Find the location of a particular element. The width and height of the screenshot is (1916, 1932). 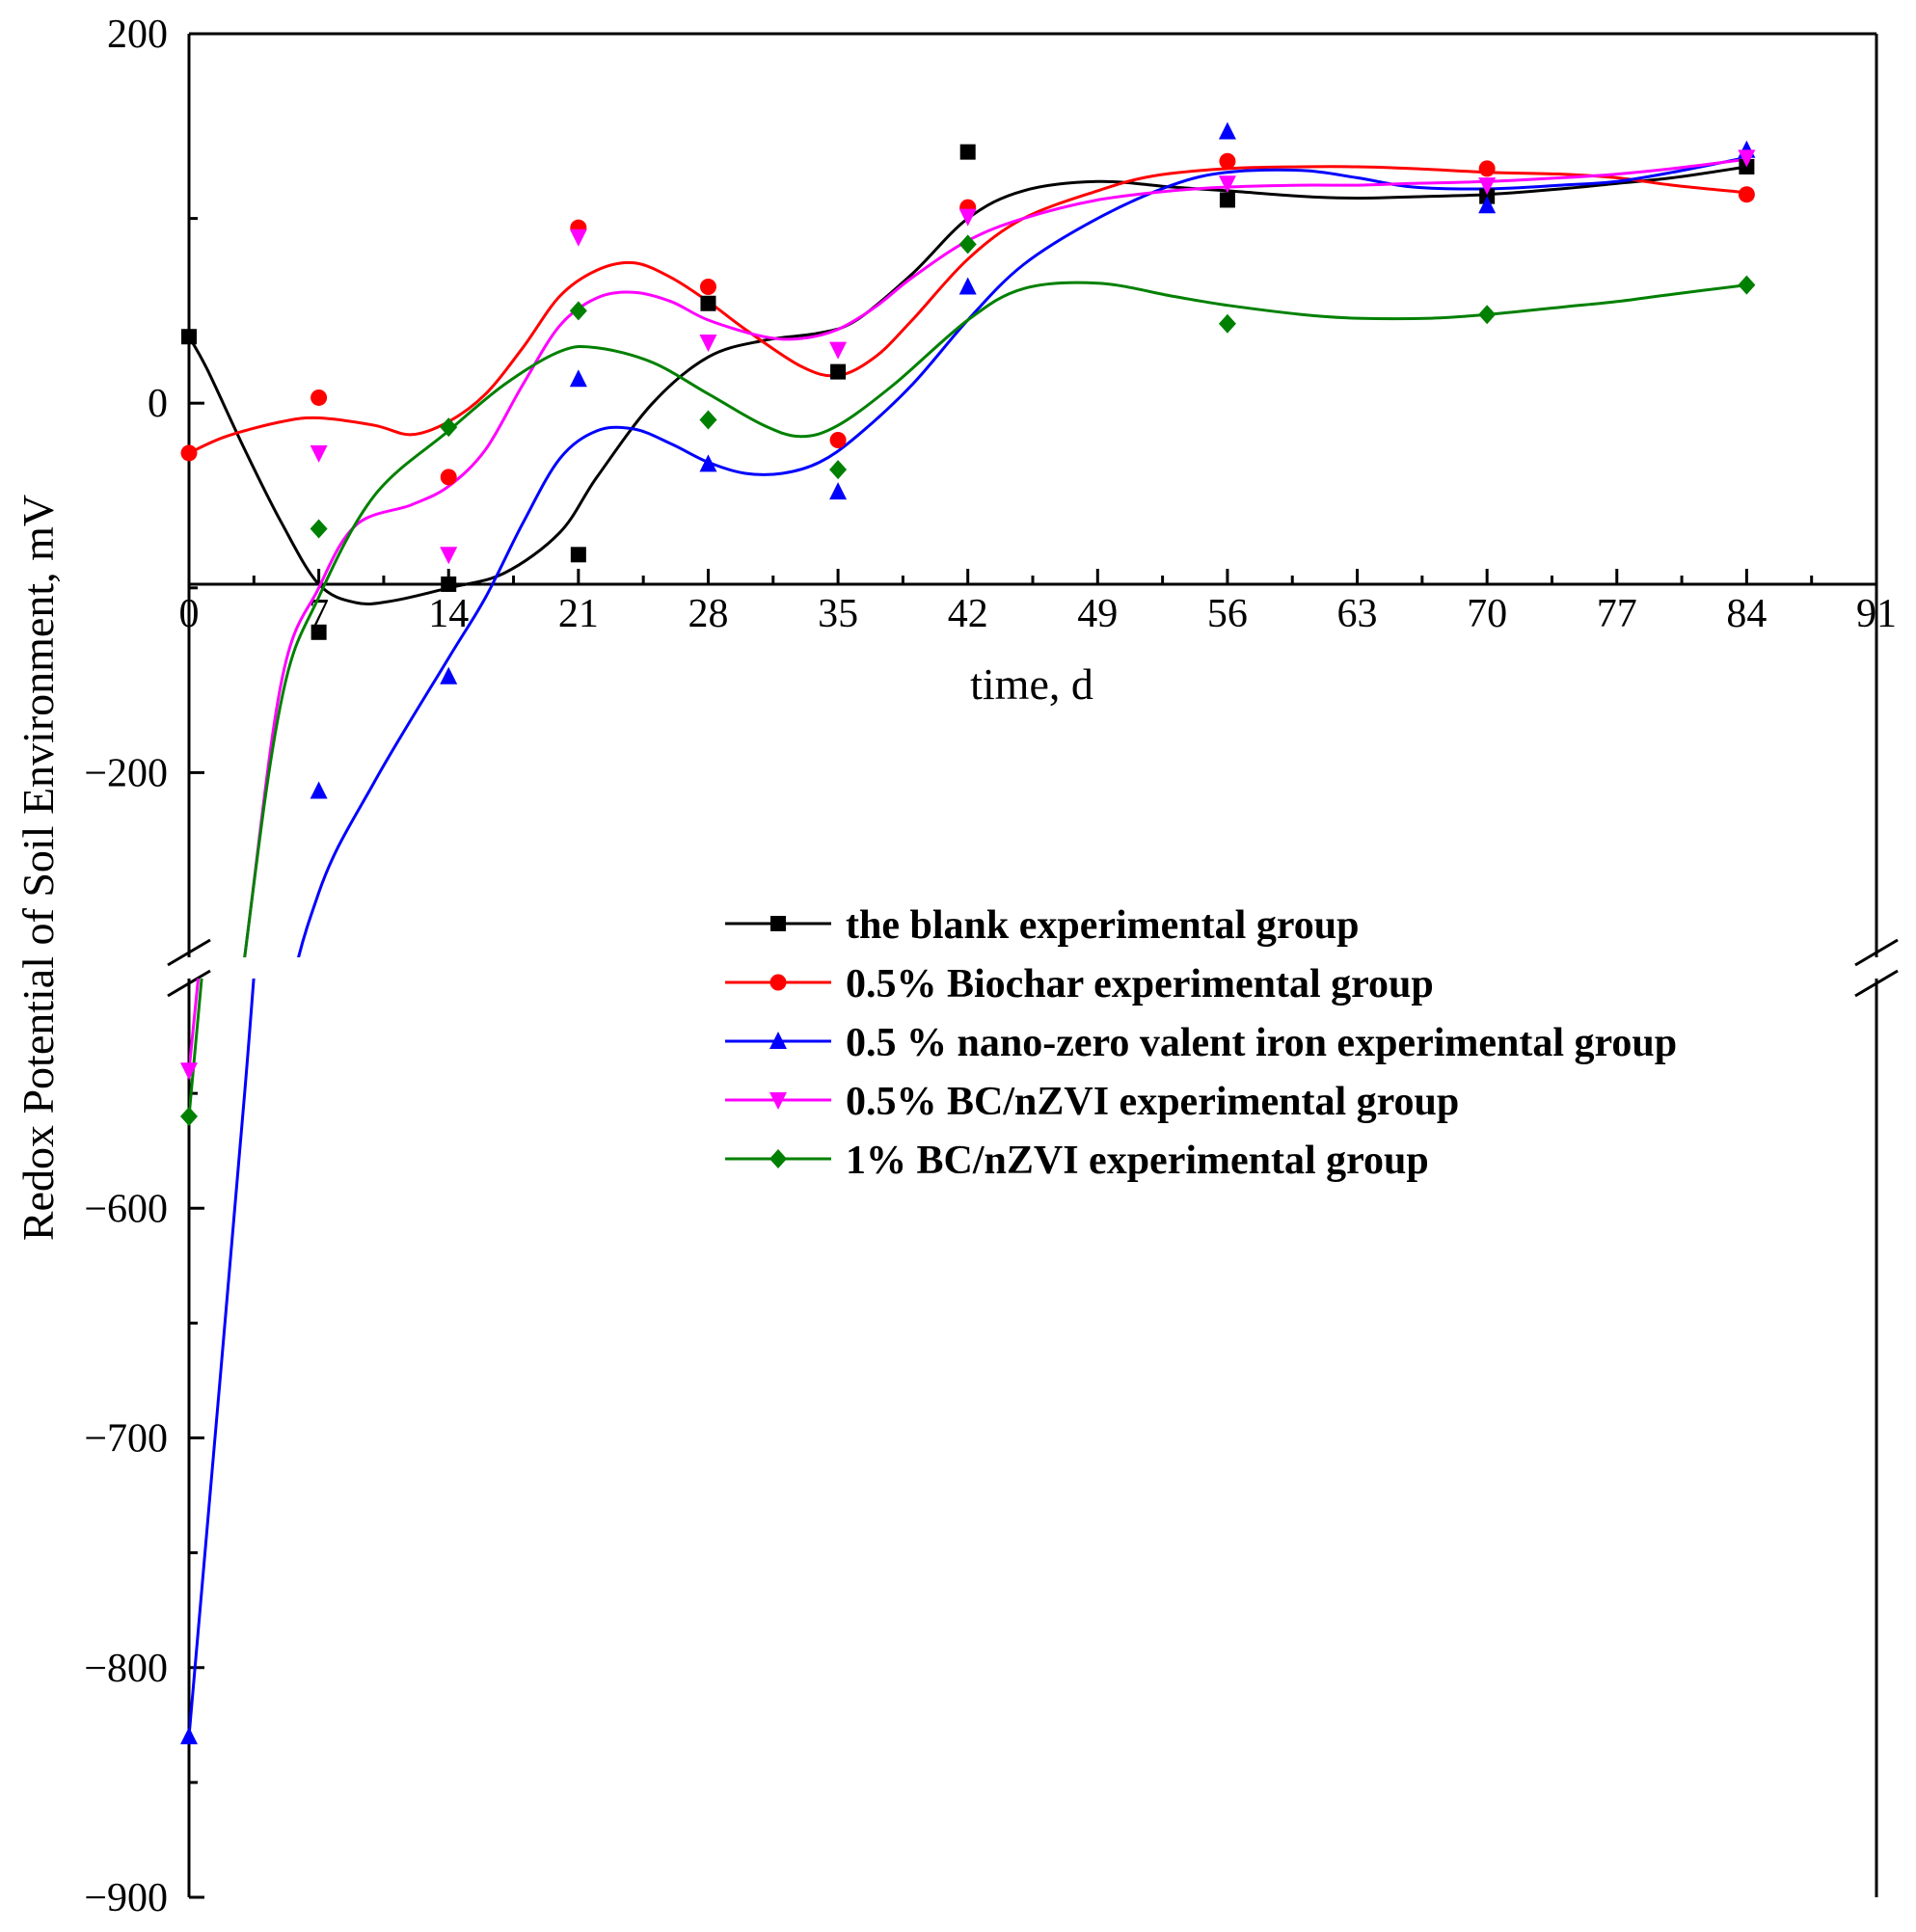

y-tick-label: −200 is located at coordinates (126, 773).